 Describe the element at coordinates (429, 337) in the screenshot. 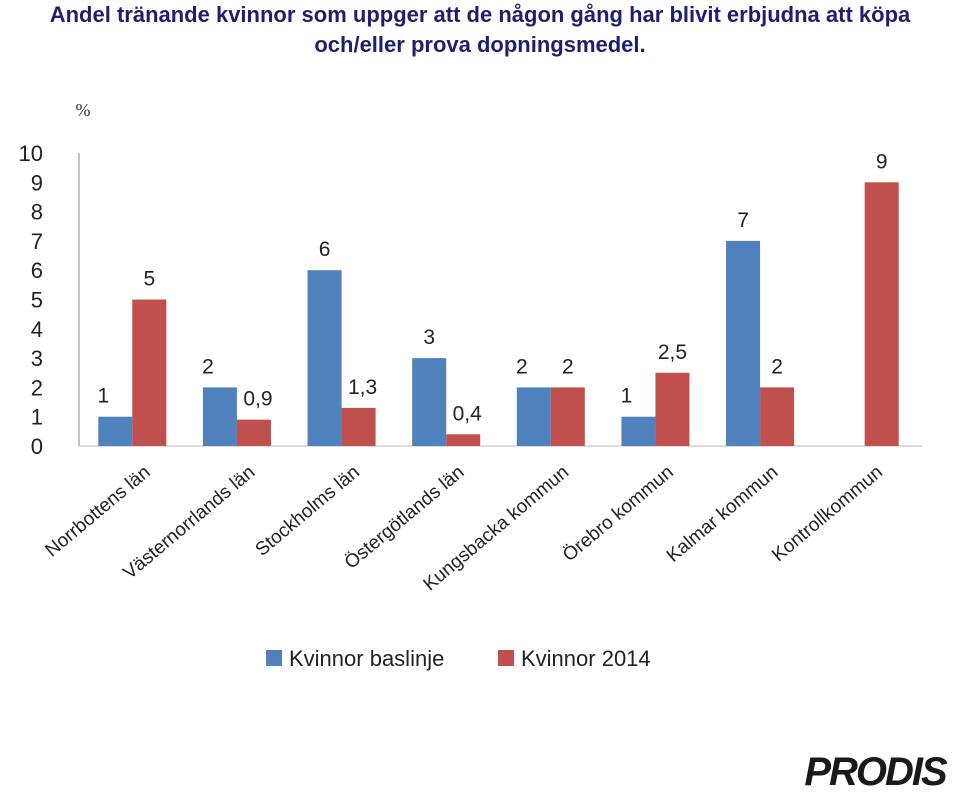

I see `data-label: 3` at that location.